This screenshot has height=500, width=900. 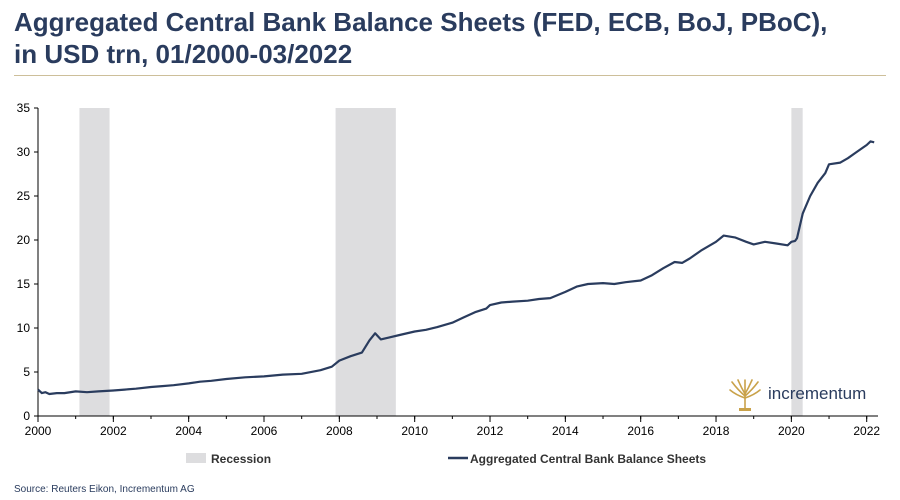 What do you see at coordinates (24, 152) in the screenshot?
I see `y-tick-label: 30` at bounding box center [24, 152].